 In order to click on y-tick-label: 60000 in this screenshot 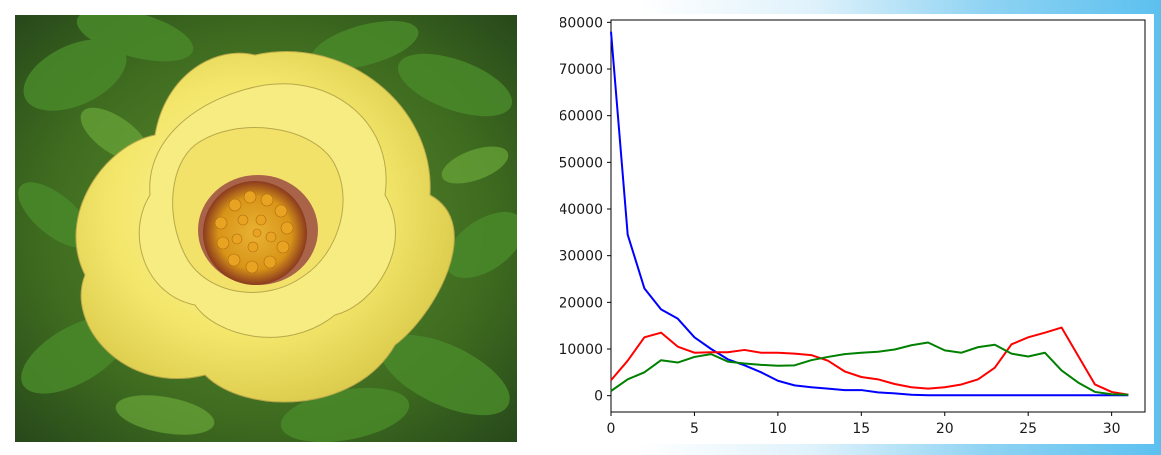, I will do `click(581, 117)`.